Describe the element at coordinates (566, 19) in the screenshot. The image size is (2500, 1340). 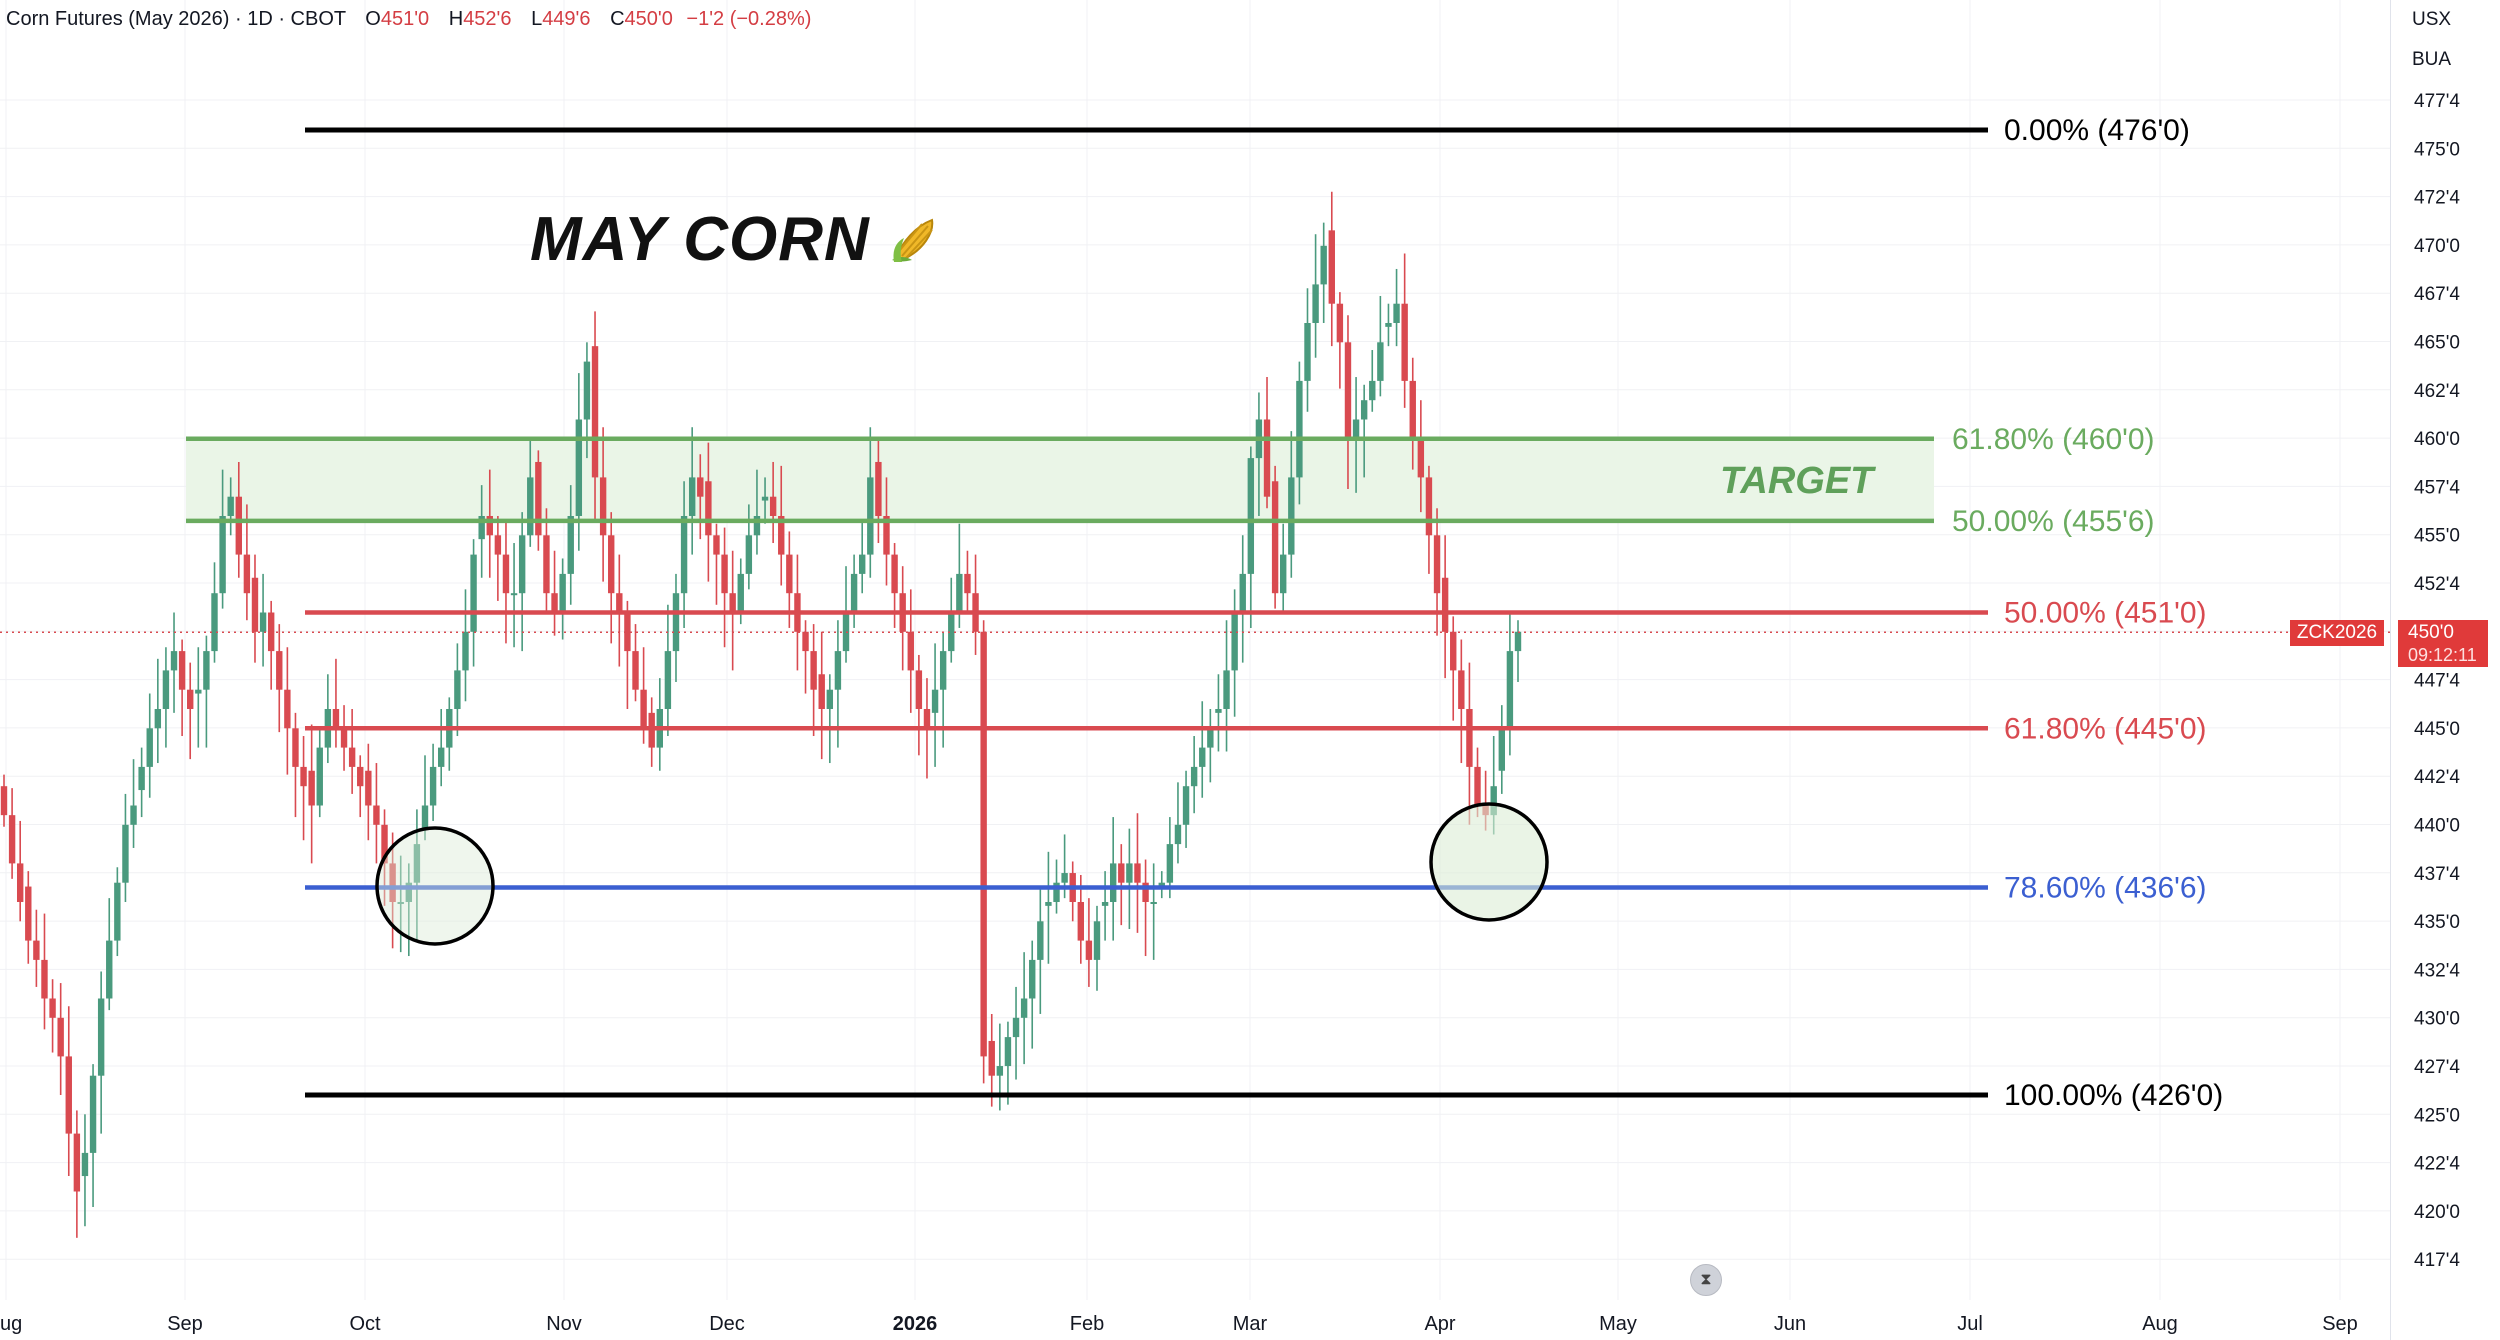
I see `low-value: 449'6` at that location.